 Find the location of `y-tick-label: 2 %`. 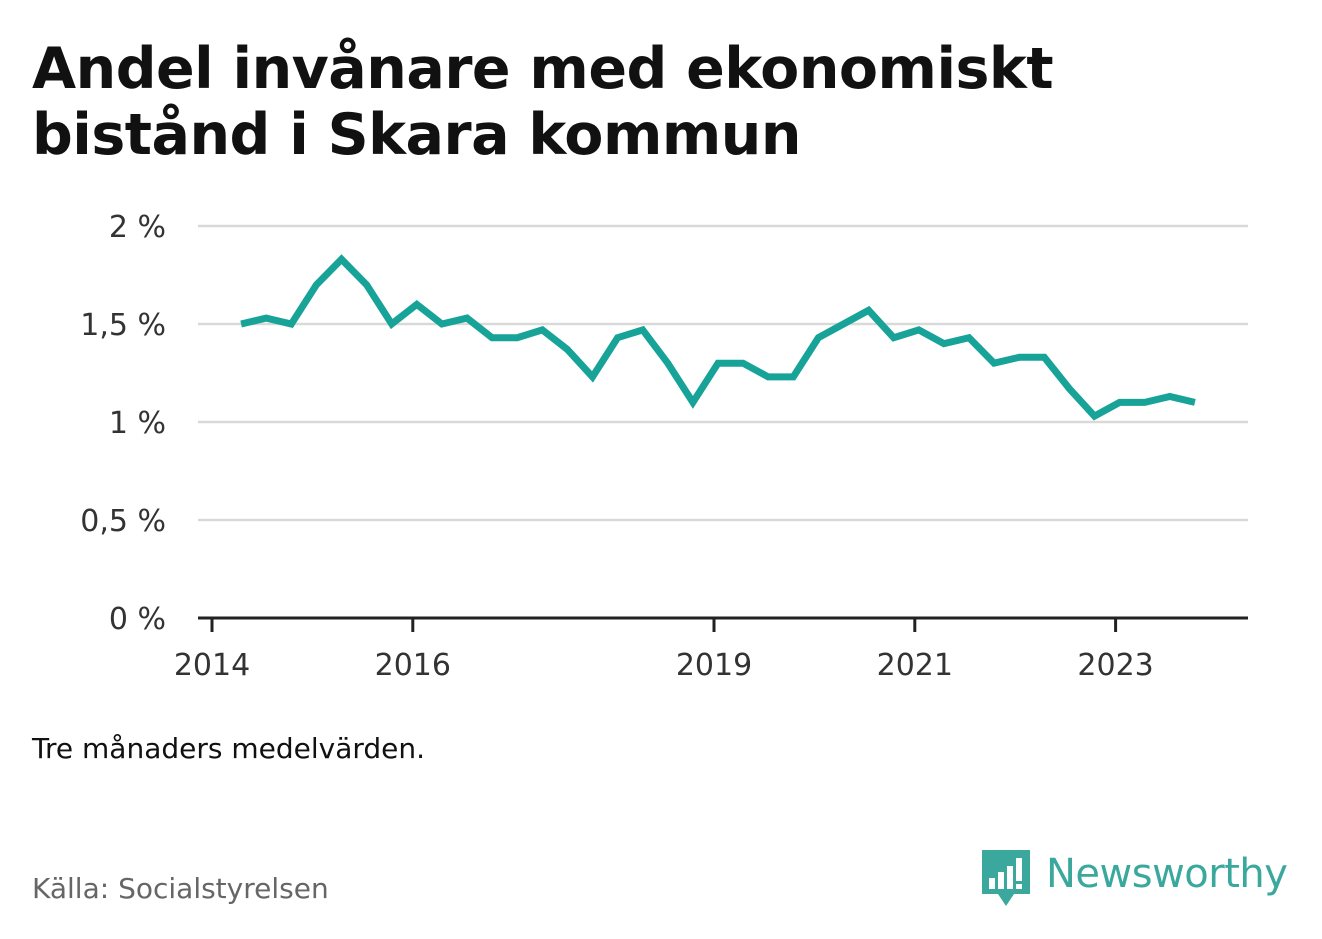

y-tick-label: 2 % is located at coordinates (137, 227).